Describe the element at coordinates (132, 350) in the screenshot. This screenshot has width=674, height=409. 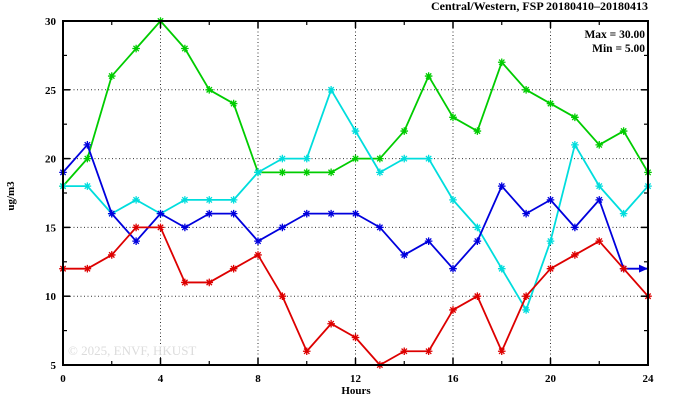
I see `watermark: © 2025, ENVF, HKUST` at that location.